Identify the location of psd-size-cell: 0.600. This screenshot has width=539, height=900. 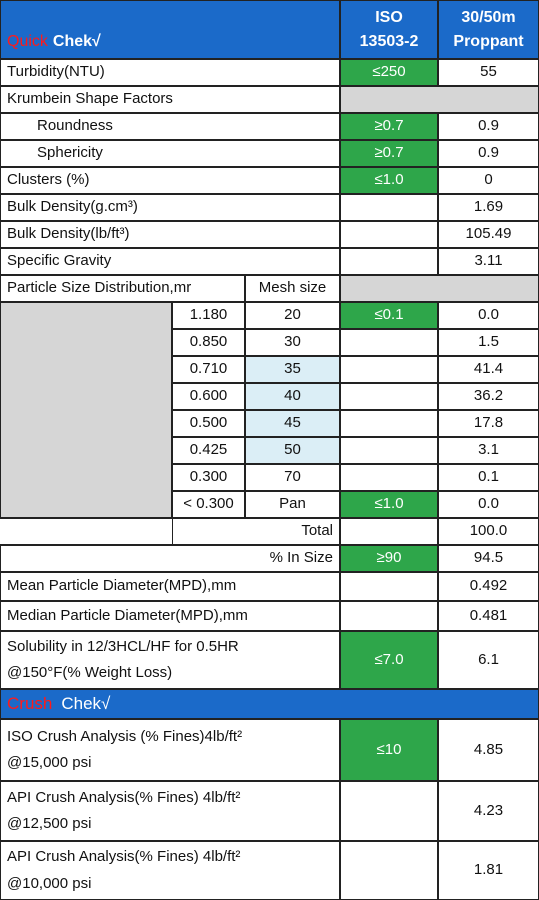
(208, 396).